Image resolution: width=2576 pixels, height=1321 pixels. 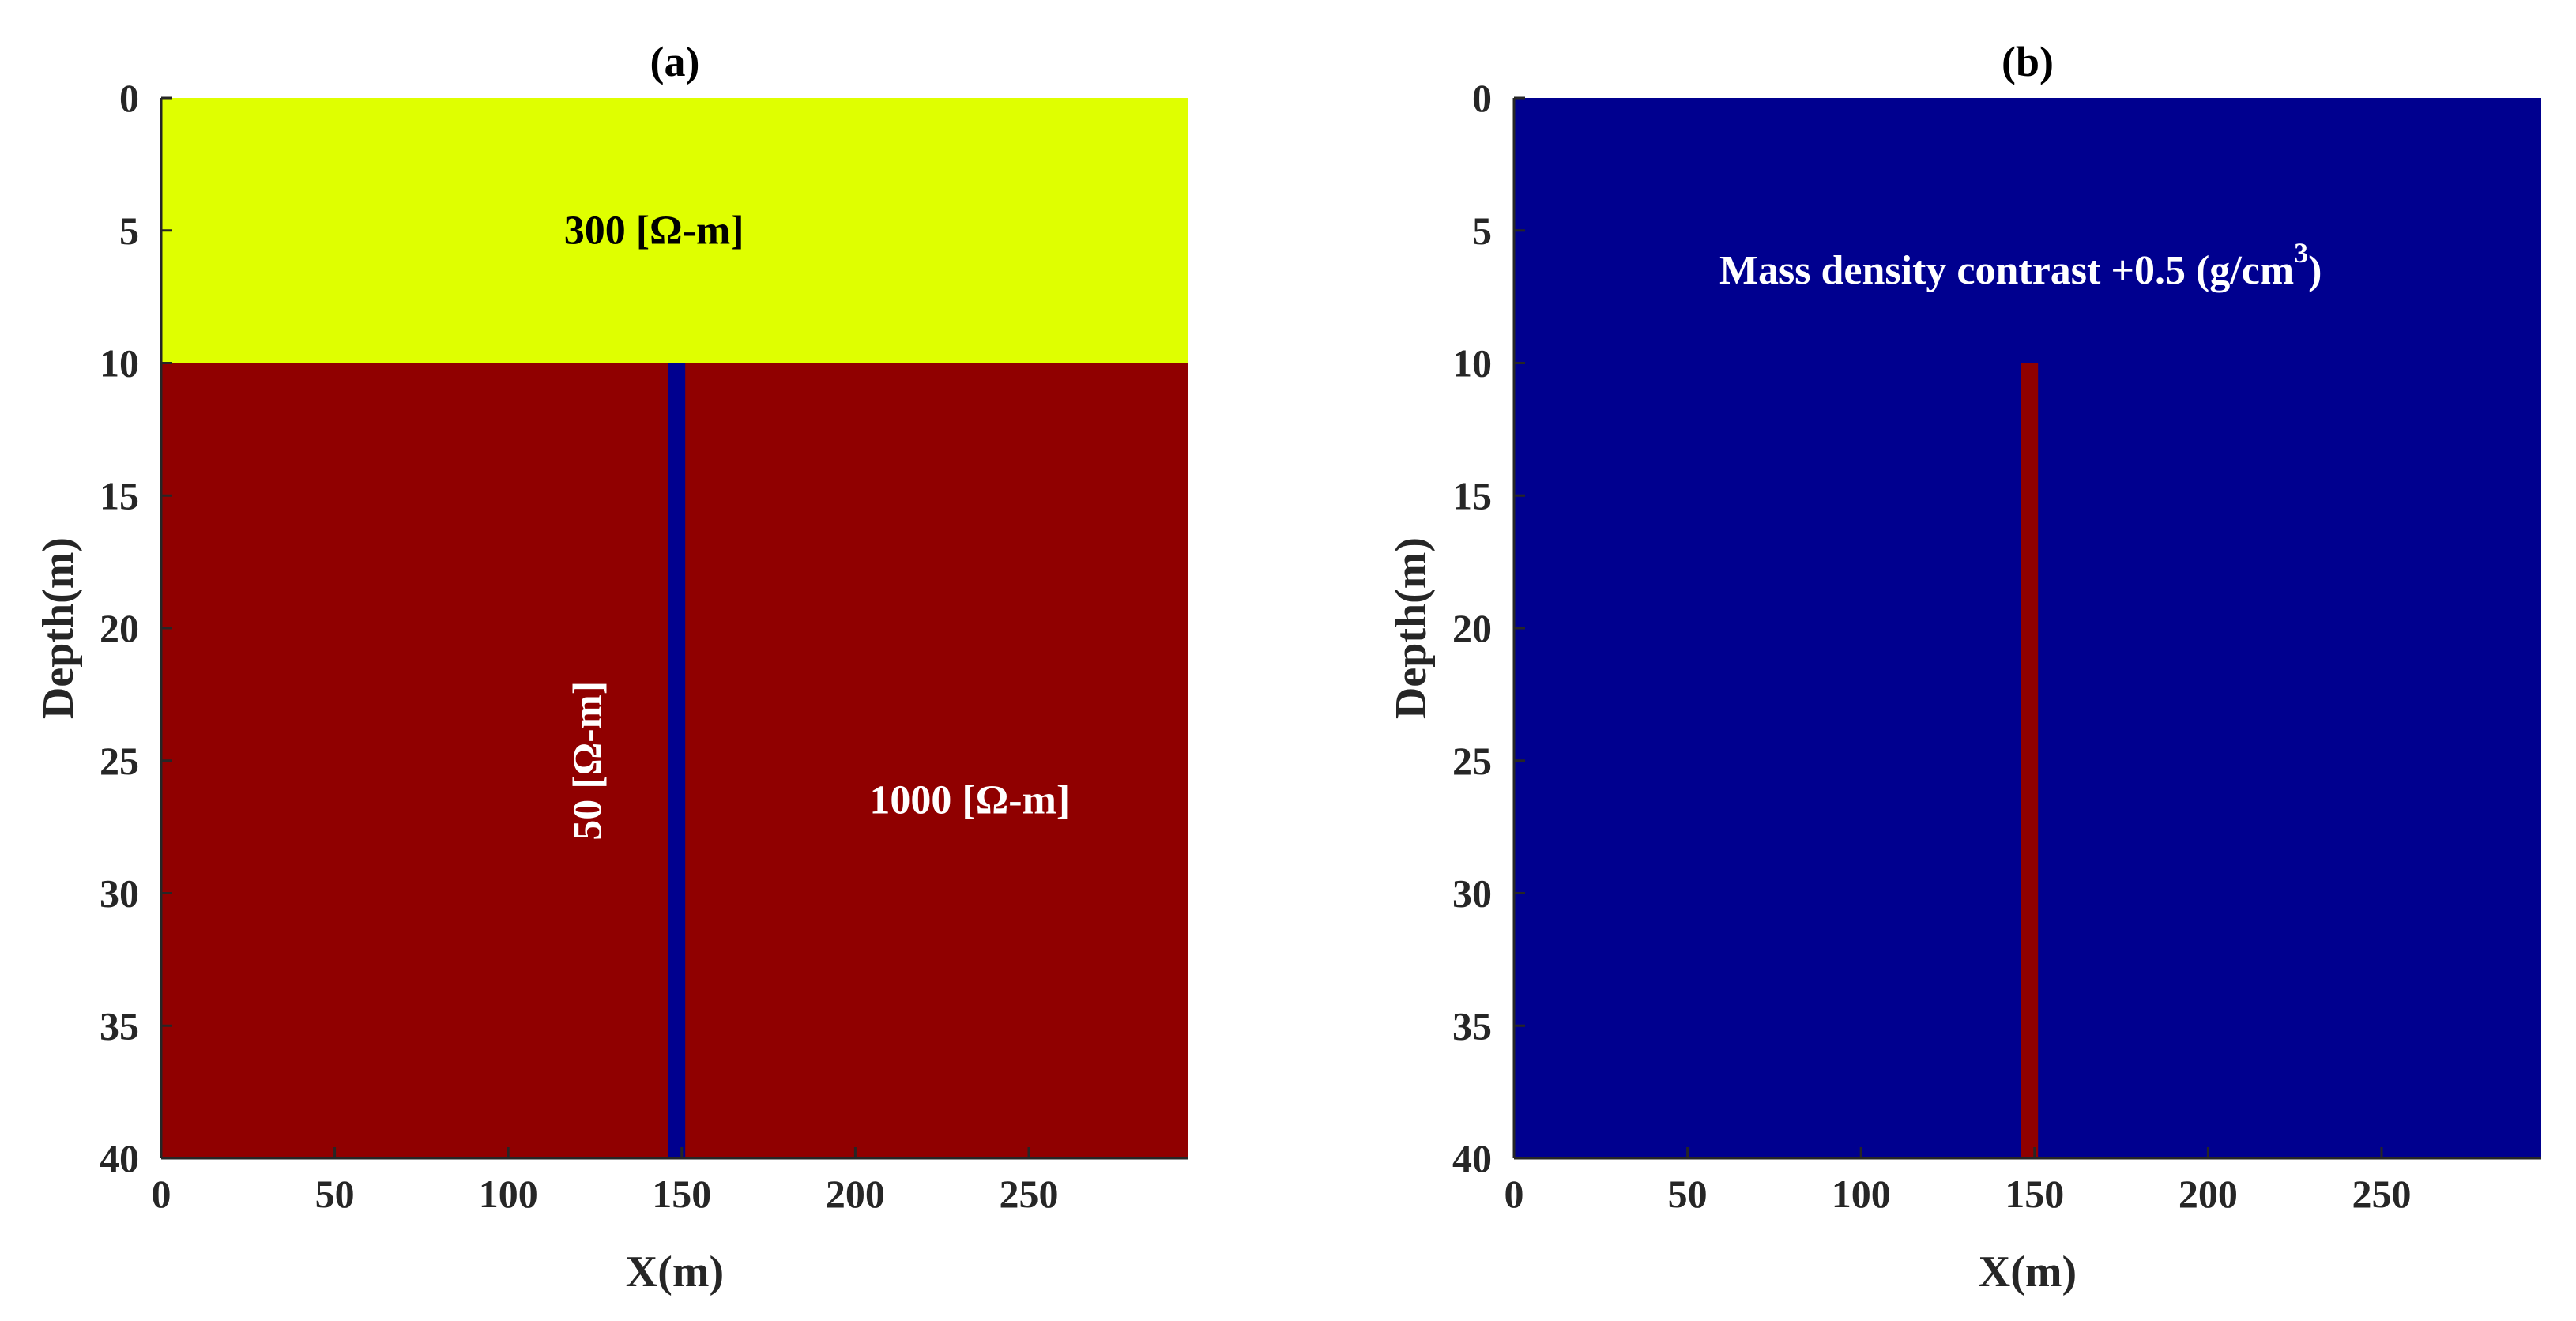 I want to click on annotation-label: 300 [Ω-m], so click(x=654, y=231).